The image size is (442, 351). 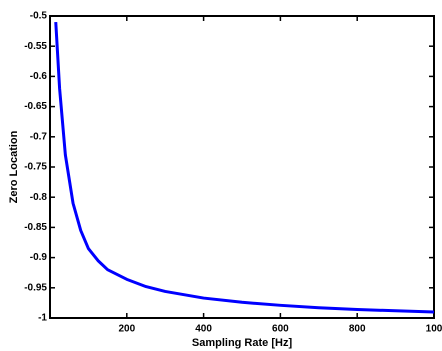 I want to click on y-tick-label: -0.6, so click(x=39, y=76).